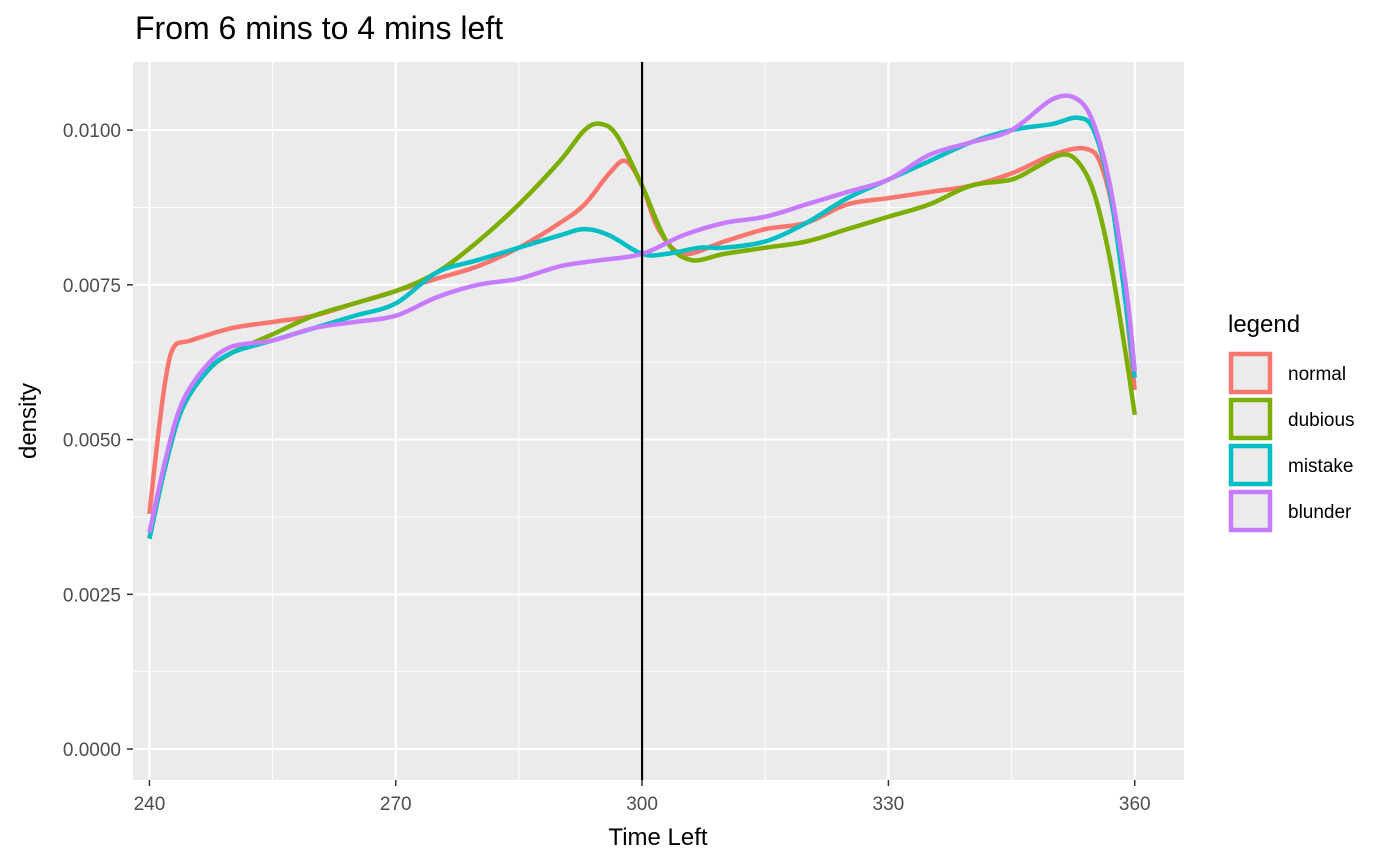 This screenshot has width=1400, height=865. What do you see at coordinates (1291, 442) in the screenshot?
I see `legend: normal dubious mistake blunder` at bounding box center [1291, 442].